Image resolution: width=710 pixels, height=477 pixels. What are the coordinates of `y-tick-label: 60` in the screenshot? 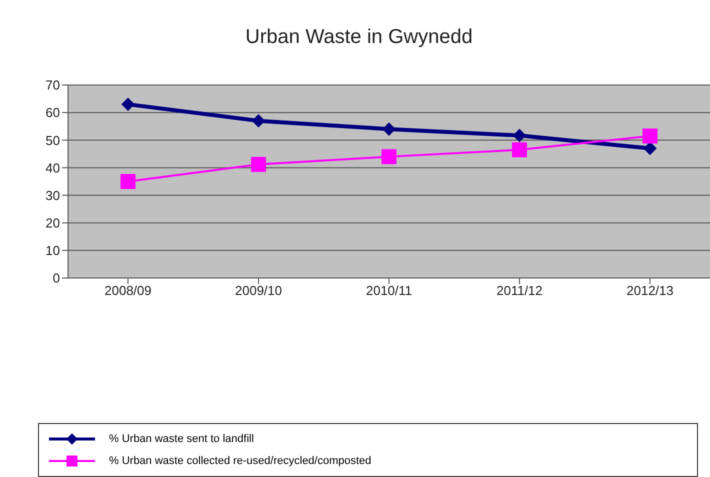 It's located at (53, 112).